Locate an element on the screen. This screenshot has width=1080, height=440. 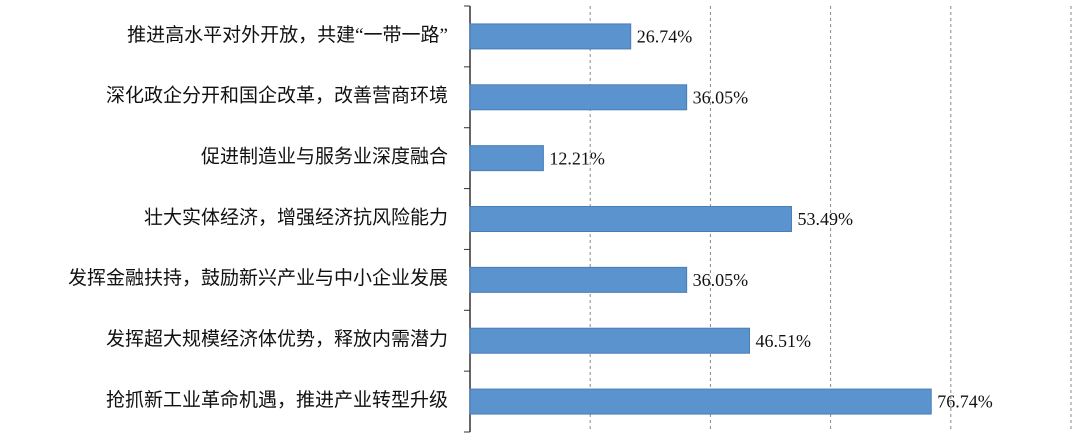
value-label: 76.74% is located at coordinates (965, 402).